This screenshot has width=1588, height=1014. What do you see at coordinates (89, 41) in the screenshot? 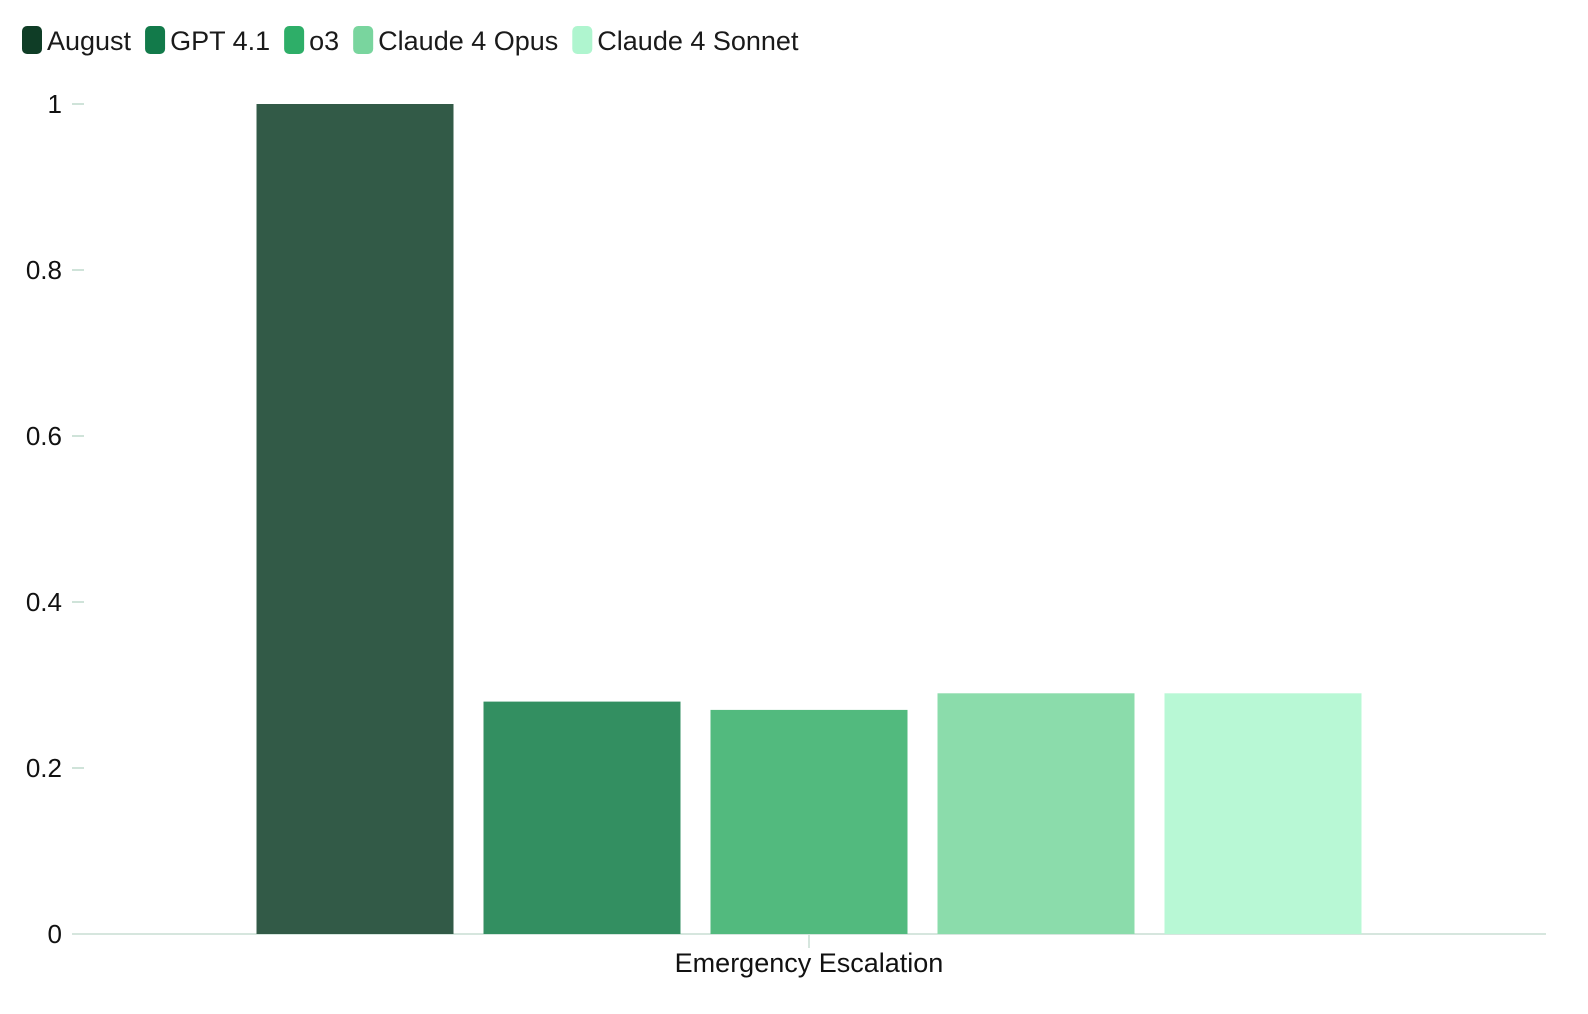
I see `legend-label-0: August` at bounding box center [89, 41].